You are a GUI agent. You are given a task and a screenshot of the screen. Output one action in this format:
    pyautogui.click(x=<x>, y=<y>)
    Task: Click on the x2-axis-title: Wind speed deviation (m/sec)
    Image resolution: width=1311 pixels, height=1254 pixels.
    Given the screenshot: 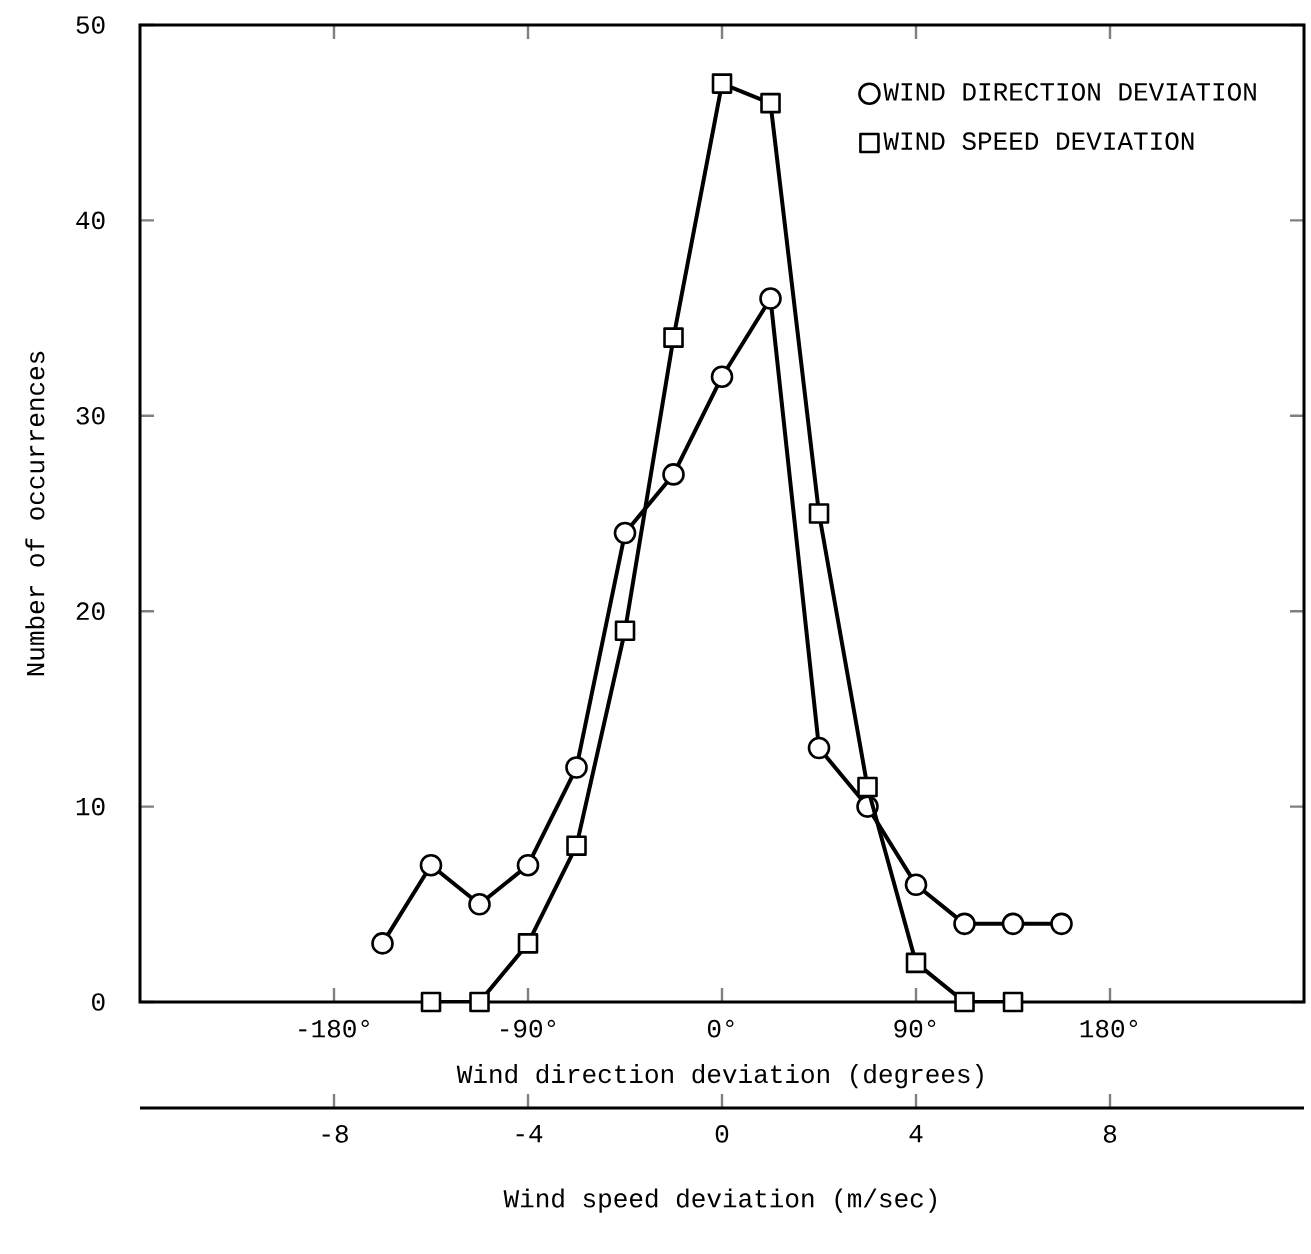 What is the action you would take?
    pyautogui.click(x=719, y=1200)
    